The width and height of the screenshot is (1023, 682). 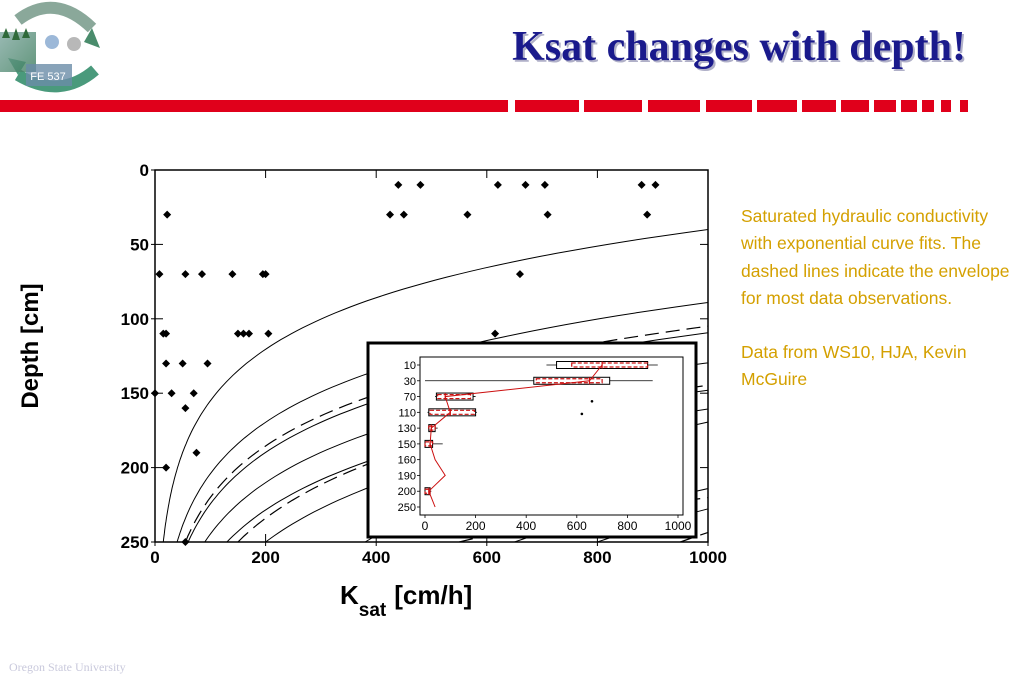 What do you see at coordinates (139, 244) in the screenshot?
I see `y-tick-label: 50` at bounding box center [139, 244].